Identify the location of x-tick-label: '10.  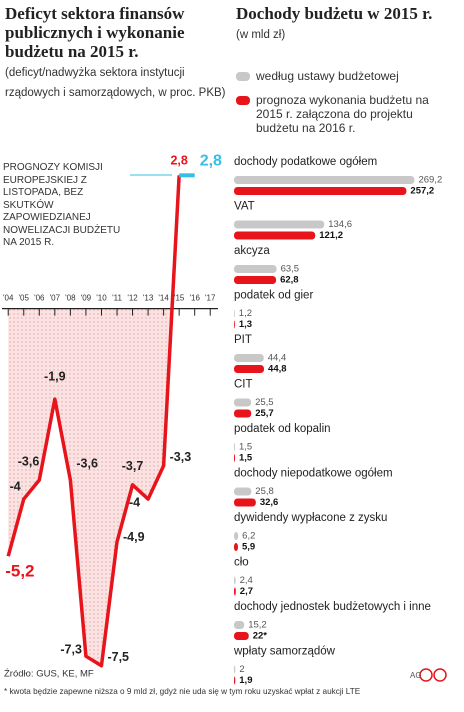
(101, 298).